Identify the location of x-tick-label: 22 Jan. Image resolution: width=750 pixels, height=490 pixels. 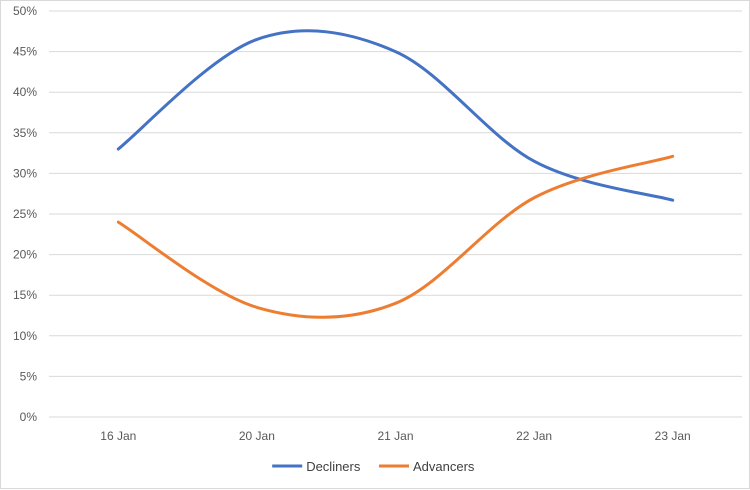
(534, 436).